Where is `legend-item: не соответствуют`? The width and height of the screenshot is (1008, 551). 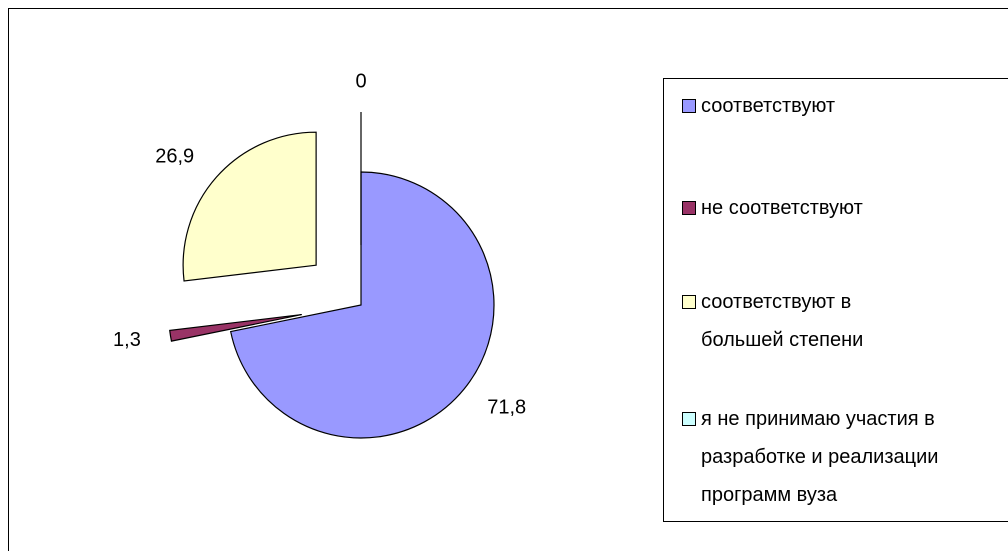 legend-item: не соответствуют is located at coordinates (772, 208).